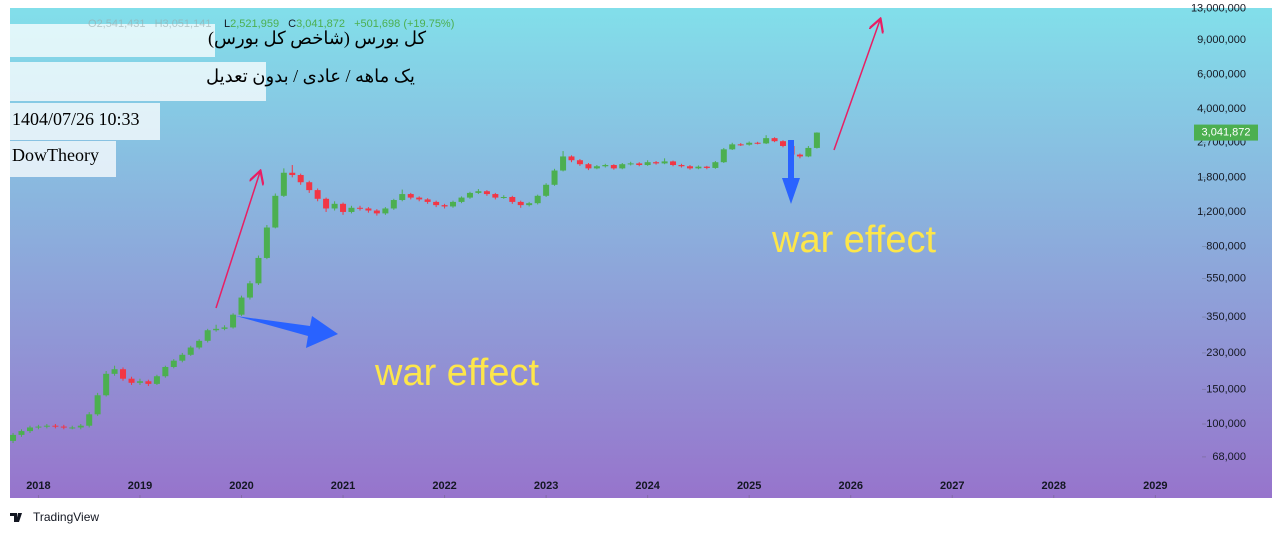 Image resolution: width=1282 pixels, height=540 pixels. I want to click on legend-value: 3,041,872, so click(320, 24).